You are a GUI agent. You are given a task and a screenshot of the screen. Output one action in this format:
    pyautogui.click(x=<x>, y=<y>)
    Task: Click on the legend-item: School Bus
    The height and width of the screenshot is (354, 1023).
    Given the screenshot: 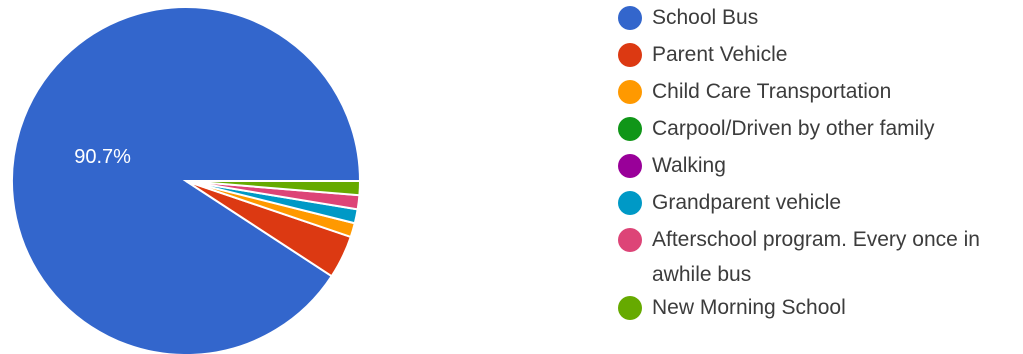 What is the action you would take?
    pyautogui.click(x=688, y=17)
    